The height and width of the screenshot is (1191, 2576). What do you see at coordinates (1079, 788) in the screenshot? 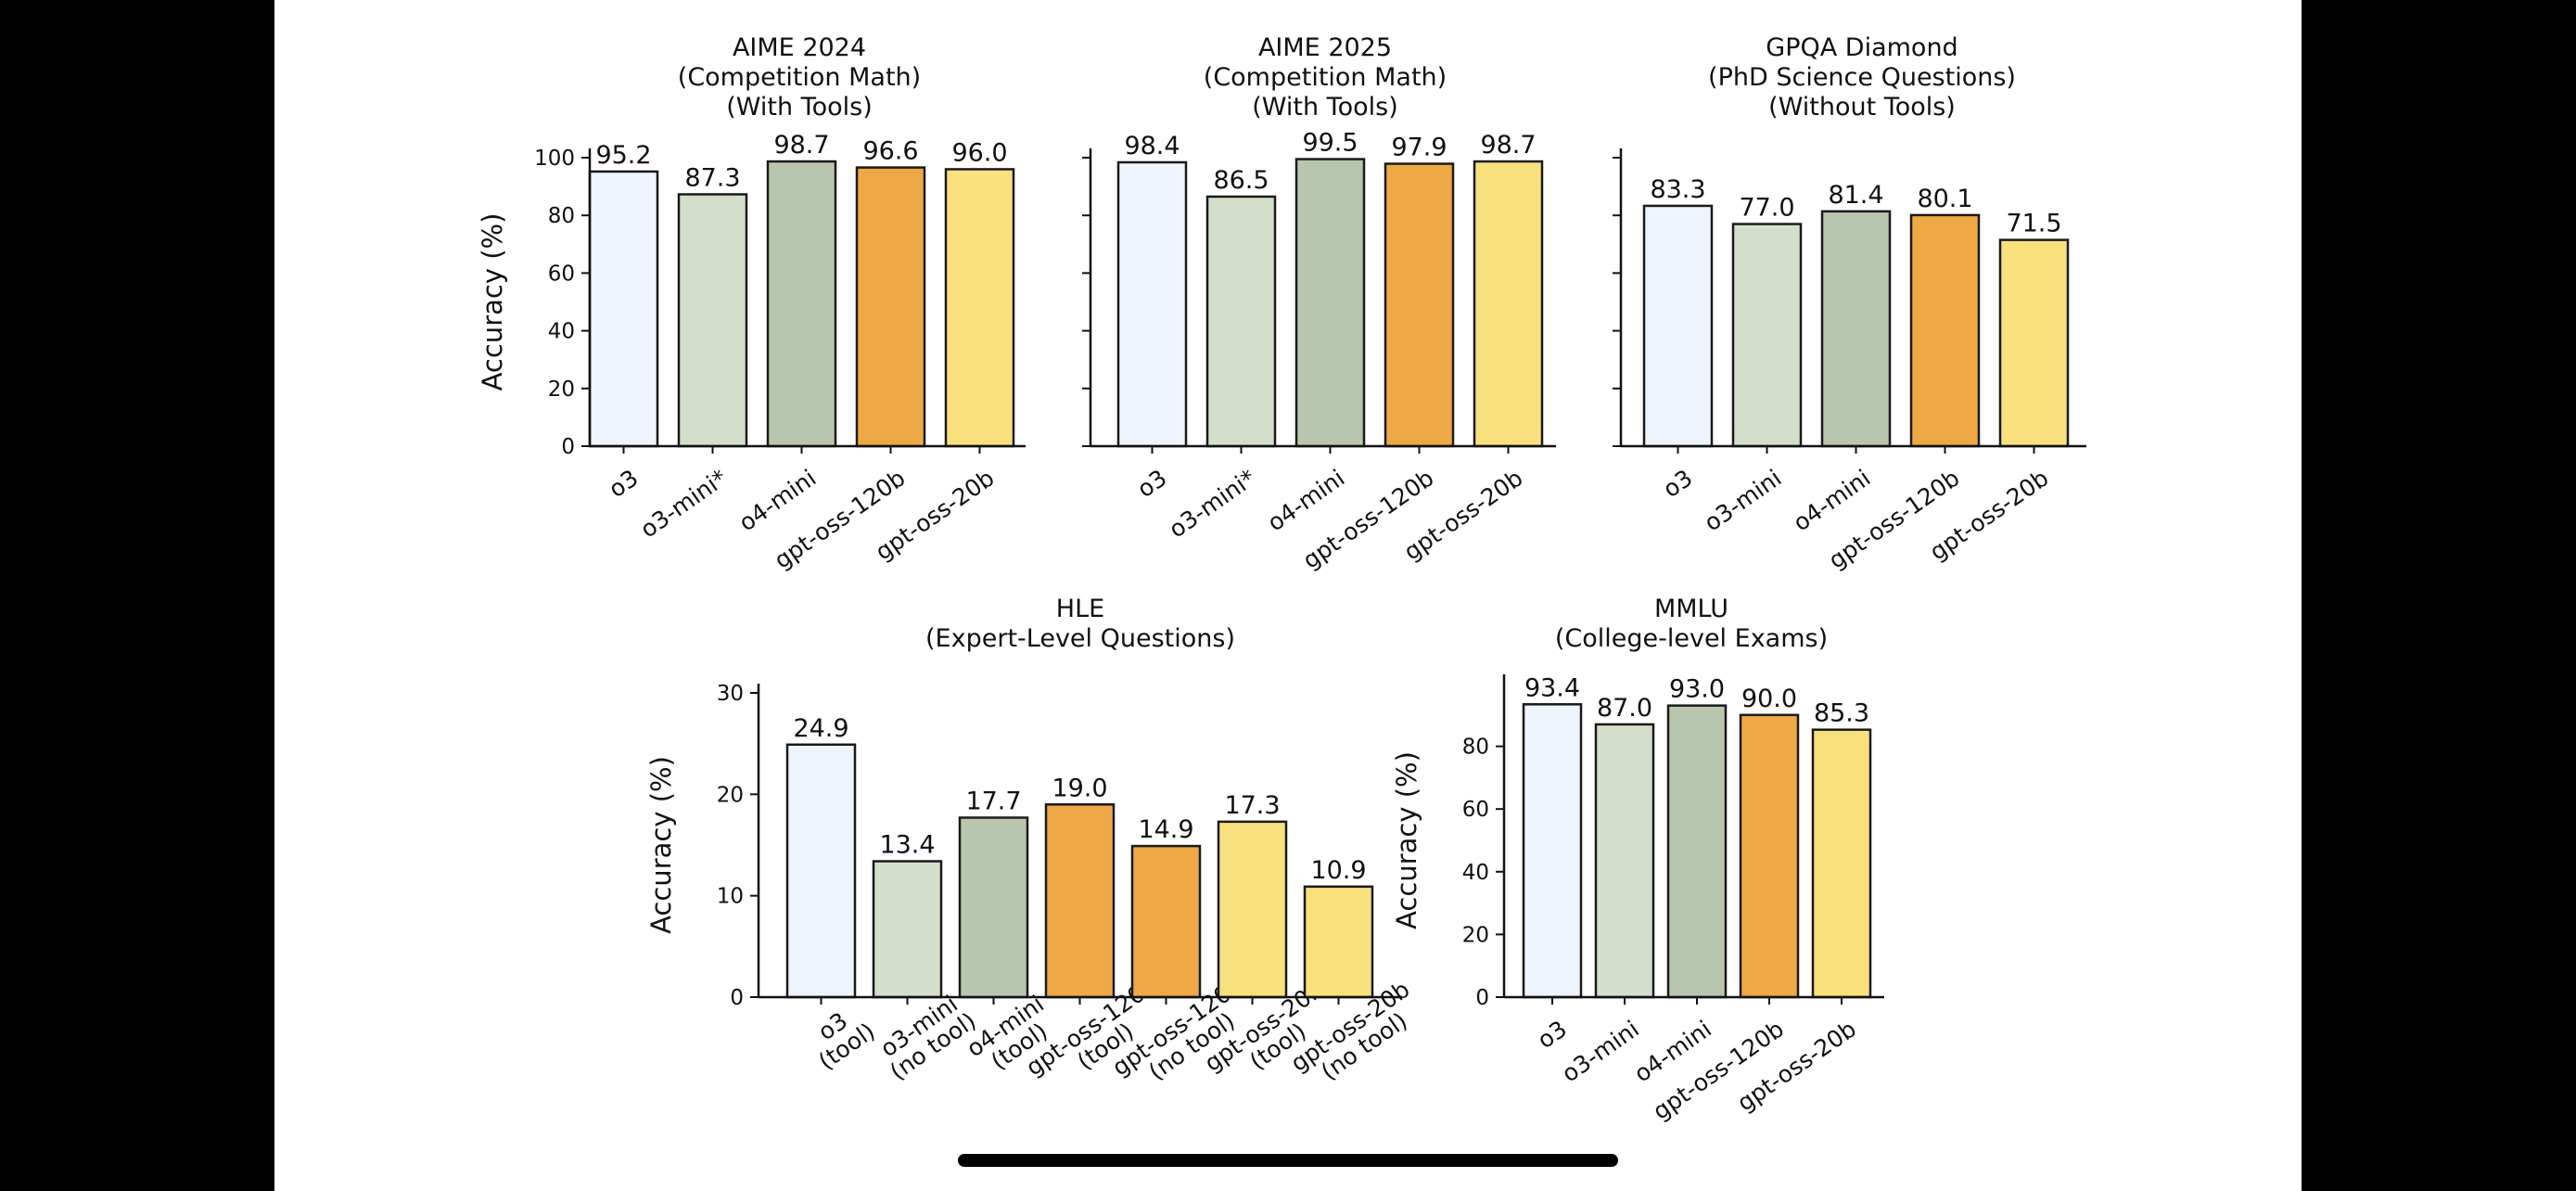
I see `data-label: 19.0` at bounding box center [1079, 788].